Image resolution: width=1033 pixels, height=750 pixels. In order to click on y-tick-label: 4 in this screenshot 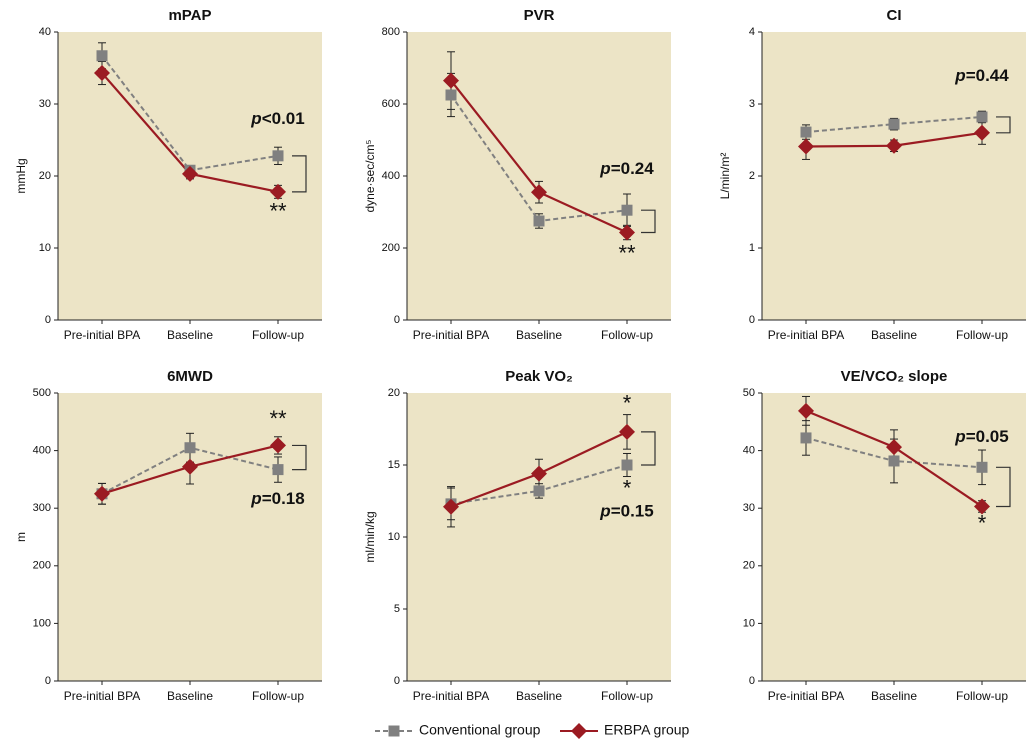, I will do `click(752, 32)`.